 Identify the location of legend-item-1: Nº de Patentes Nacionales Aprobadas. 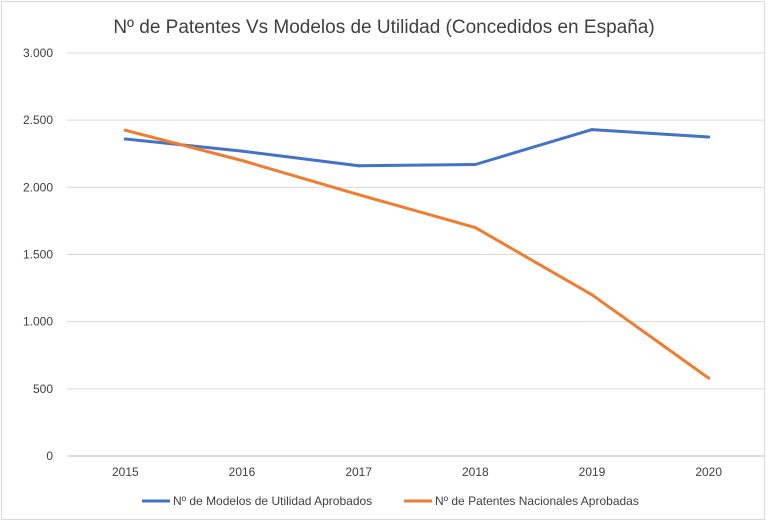
(521, 501).